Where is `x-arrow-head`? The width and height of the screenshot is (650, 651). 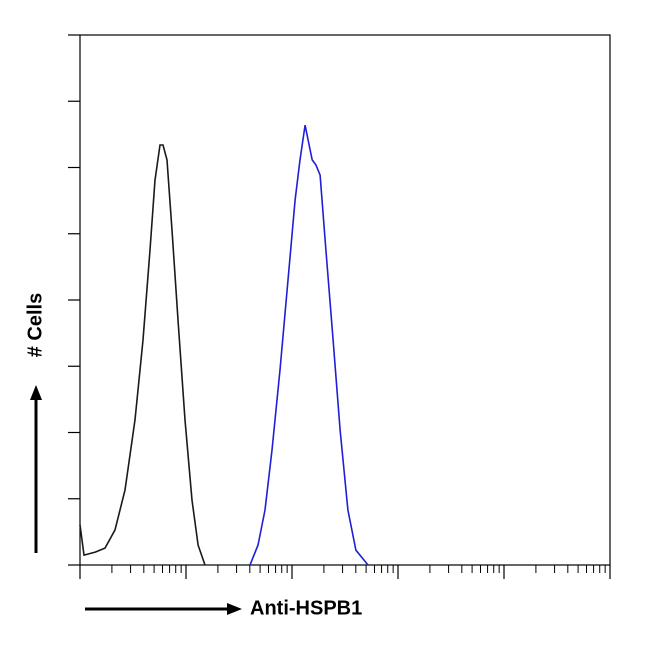
x-arrow-head is located at coordinates (234, 609).